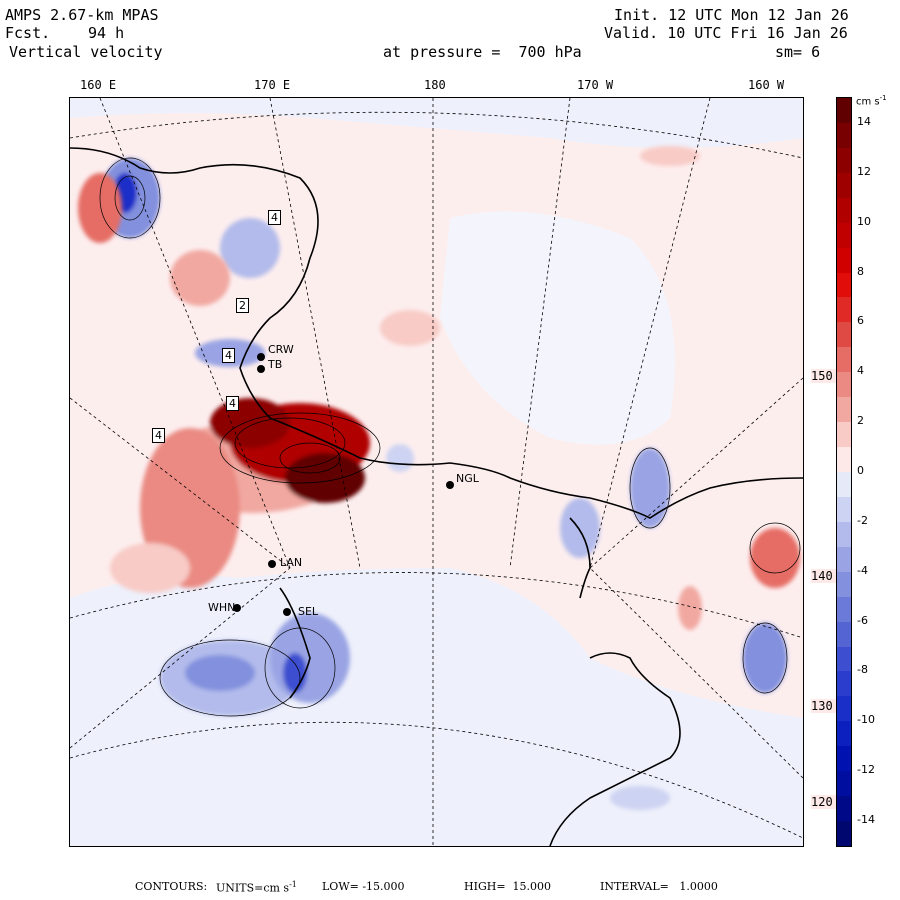  What do you see at coordinates (171, 886) in the screenshot?
I see `footer-contours: CONTOURS:` at bounding box center [171, 886].